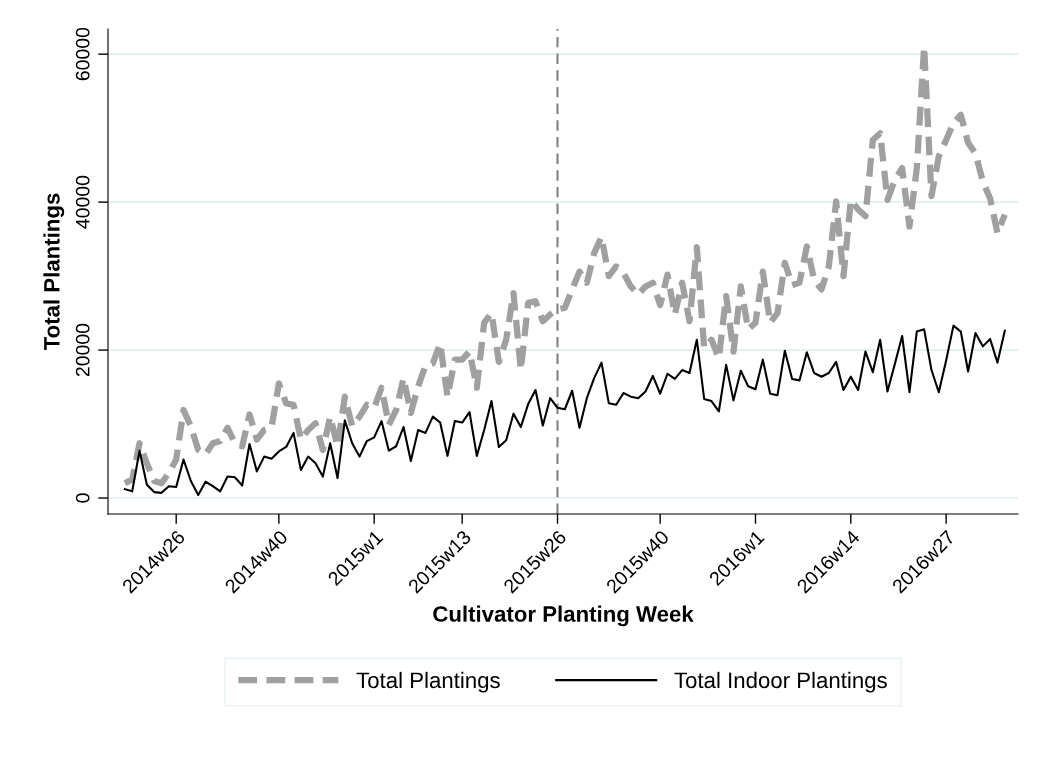 The height and width of the screenshot is (757, 1045). Describe the element at coordinates (54, 272) in the screenshot. I see `y-axis-title: Total Plantings` at that location.